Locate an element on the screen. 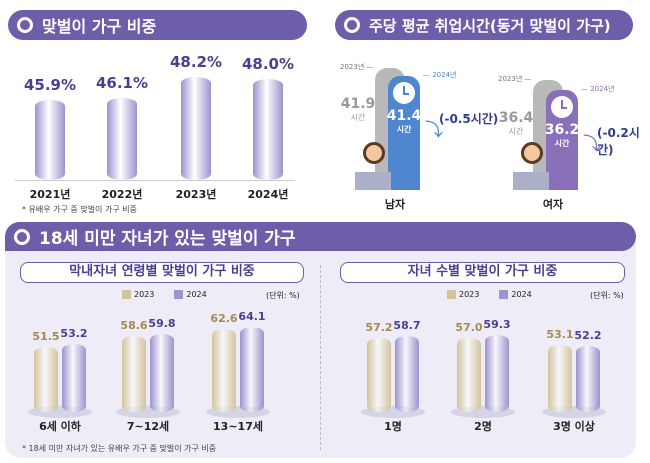 The image size is (650, 463). header-dual-income-ratio: 맞벌이 가구 비중 is located at coordinates (157, 25).